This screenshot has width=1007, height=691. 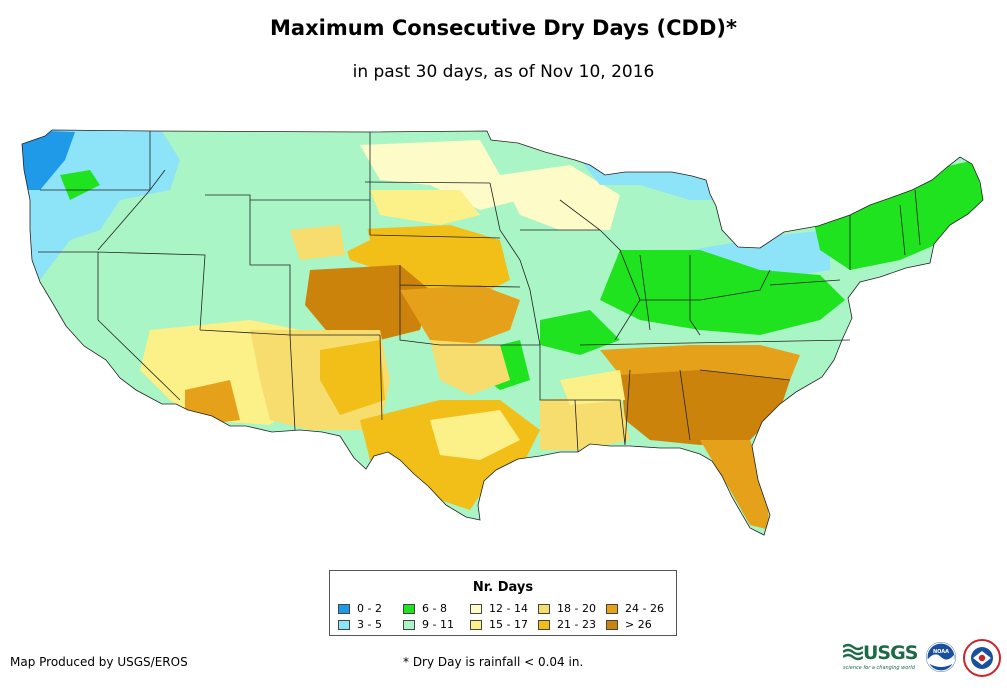 I want to click on legend-label: > 26, so click(x=638, y=624).